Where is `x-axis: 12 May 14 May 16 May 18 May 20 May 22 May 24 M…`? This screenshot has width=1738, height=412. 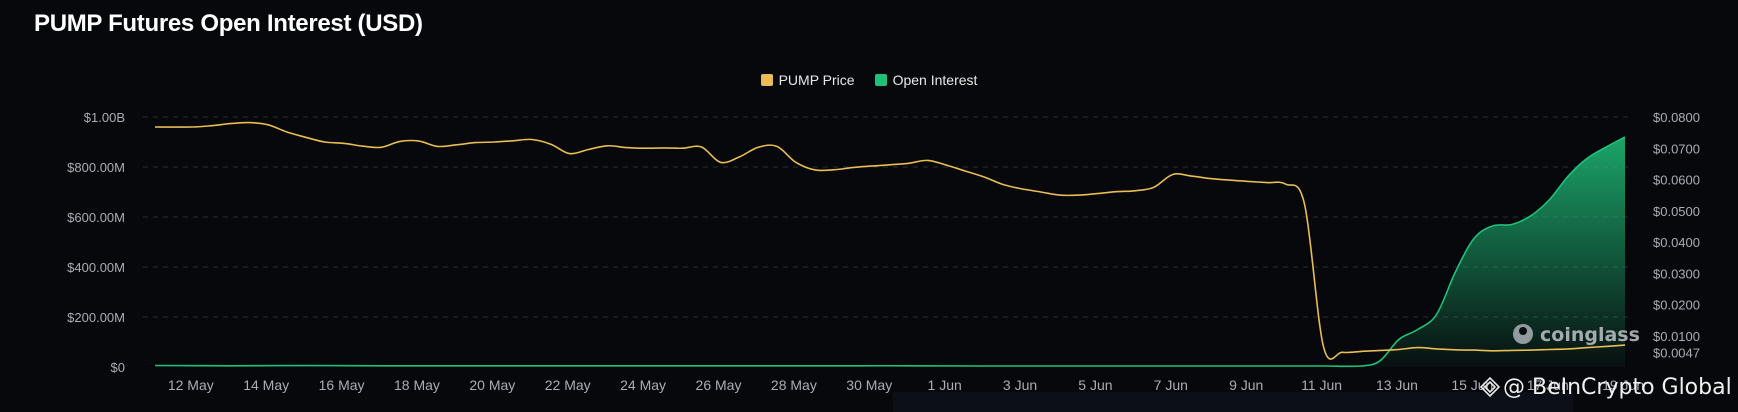 x-axis: 12 May 14 May 16 May 18 May 20 May 22 May 24 M… is located at coordinates (906, 385).